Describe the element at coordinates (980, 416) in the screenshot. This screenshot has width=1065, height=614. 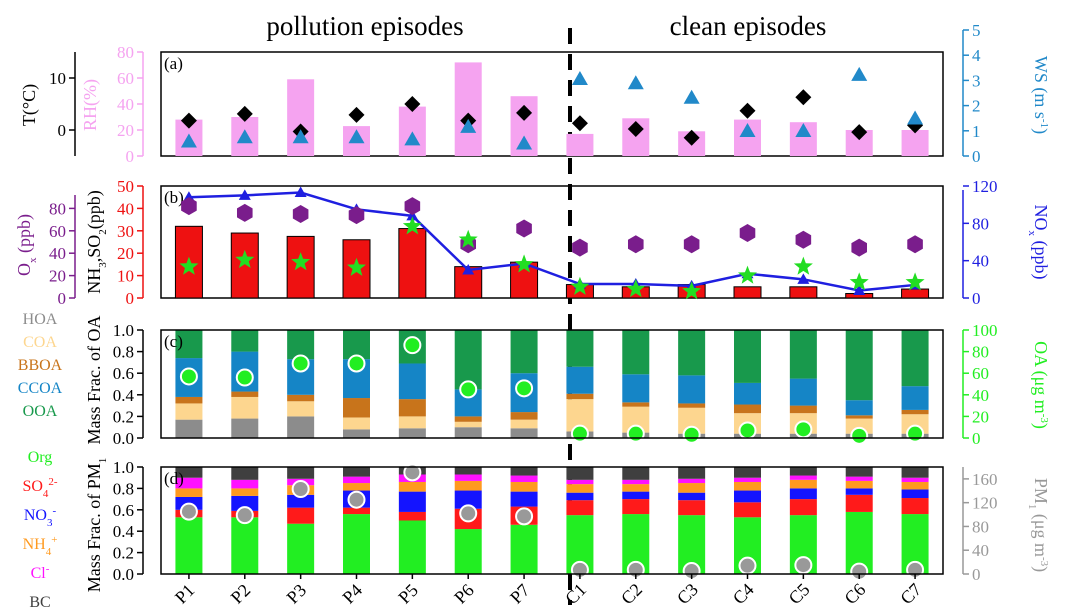
I see `axis-oa-tick-label: 20` at that location.